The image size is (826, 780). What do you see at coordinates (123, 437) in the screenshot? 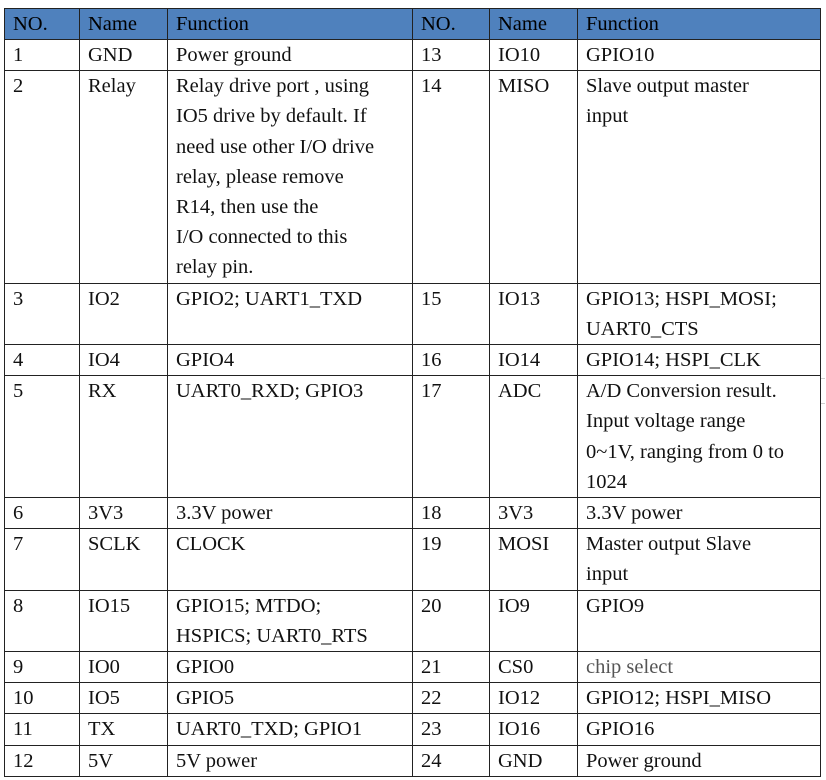
I see `pin-name: RX` at bounding box center [123, 437].